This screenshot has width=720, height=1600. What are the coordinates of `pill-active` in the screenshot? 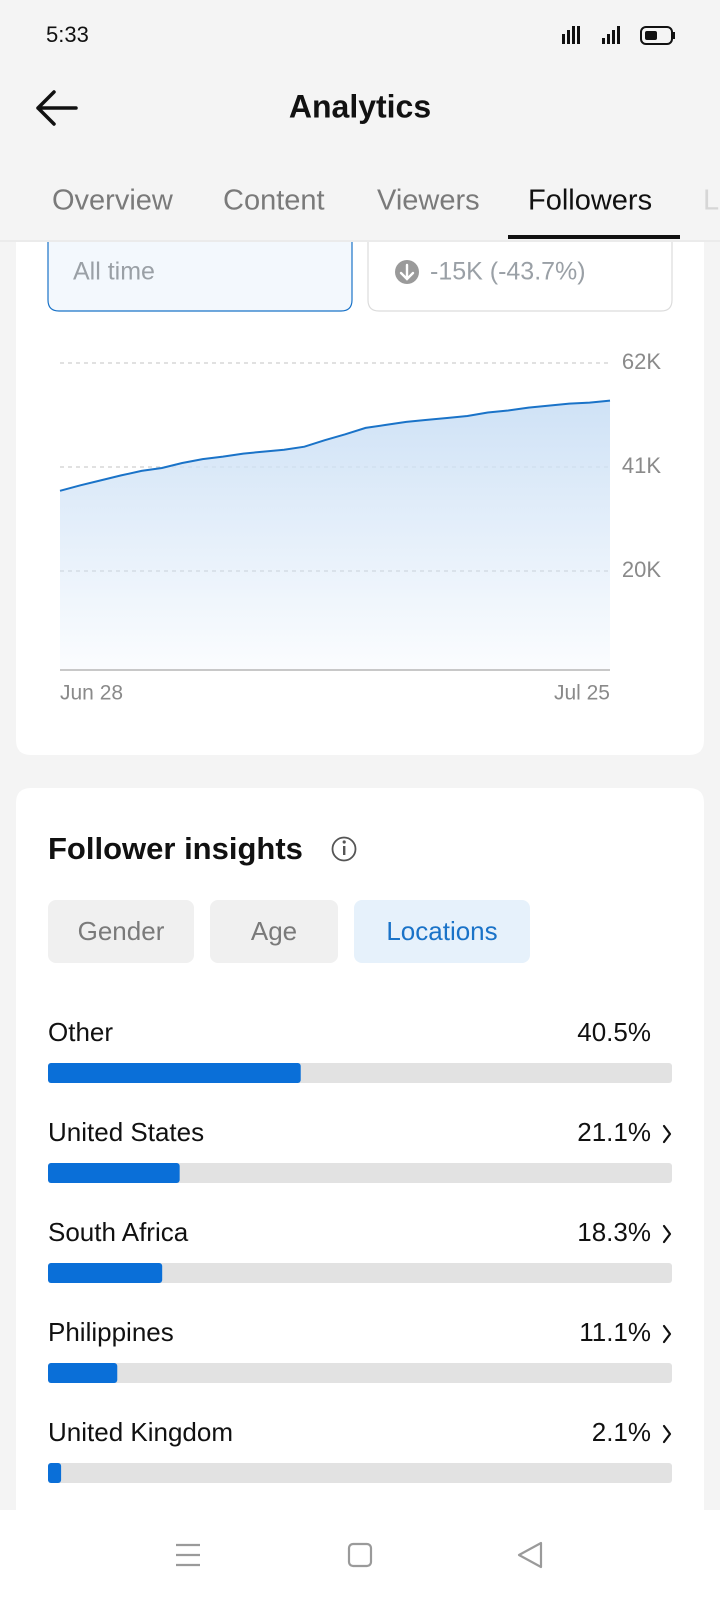 It's located at (442, 931).